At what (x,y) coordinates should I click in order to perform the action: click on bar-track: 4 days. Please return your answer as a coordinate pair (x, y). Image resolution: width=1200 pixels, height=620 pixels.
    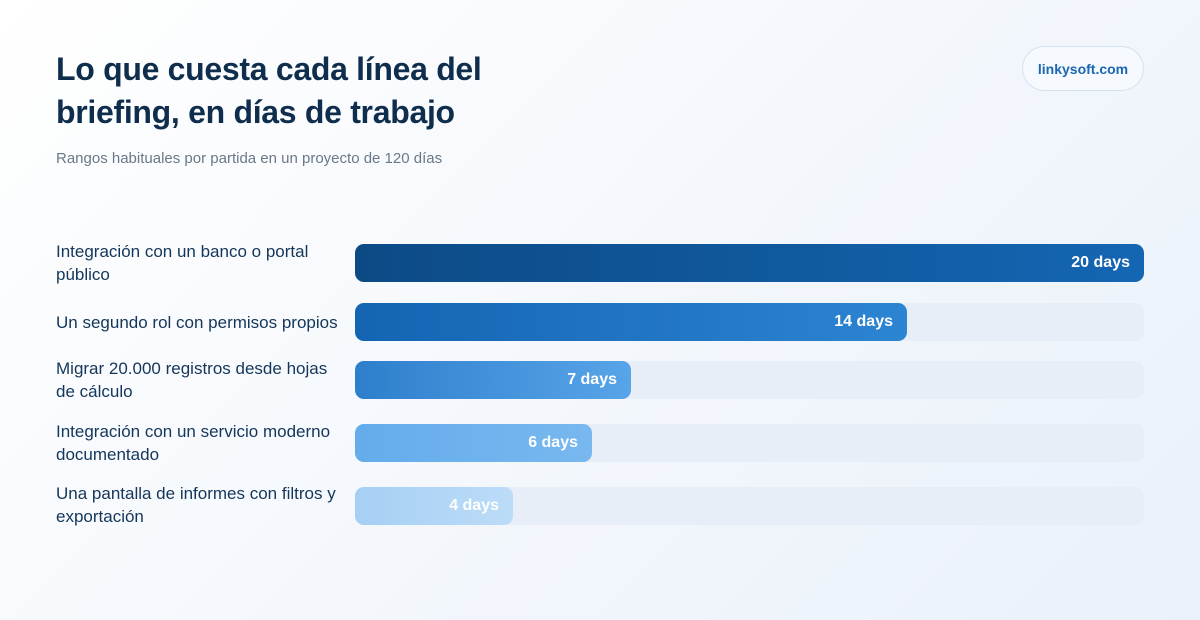
    Looking at the image, I should click on (749, 506).